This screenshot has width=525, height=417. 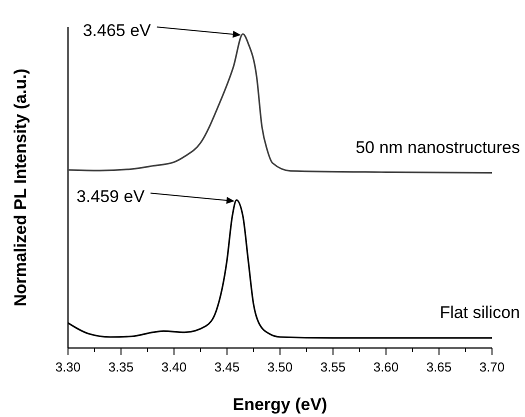 I want to click on x-tick-label: 3.30, so click(x=68, y=366).